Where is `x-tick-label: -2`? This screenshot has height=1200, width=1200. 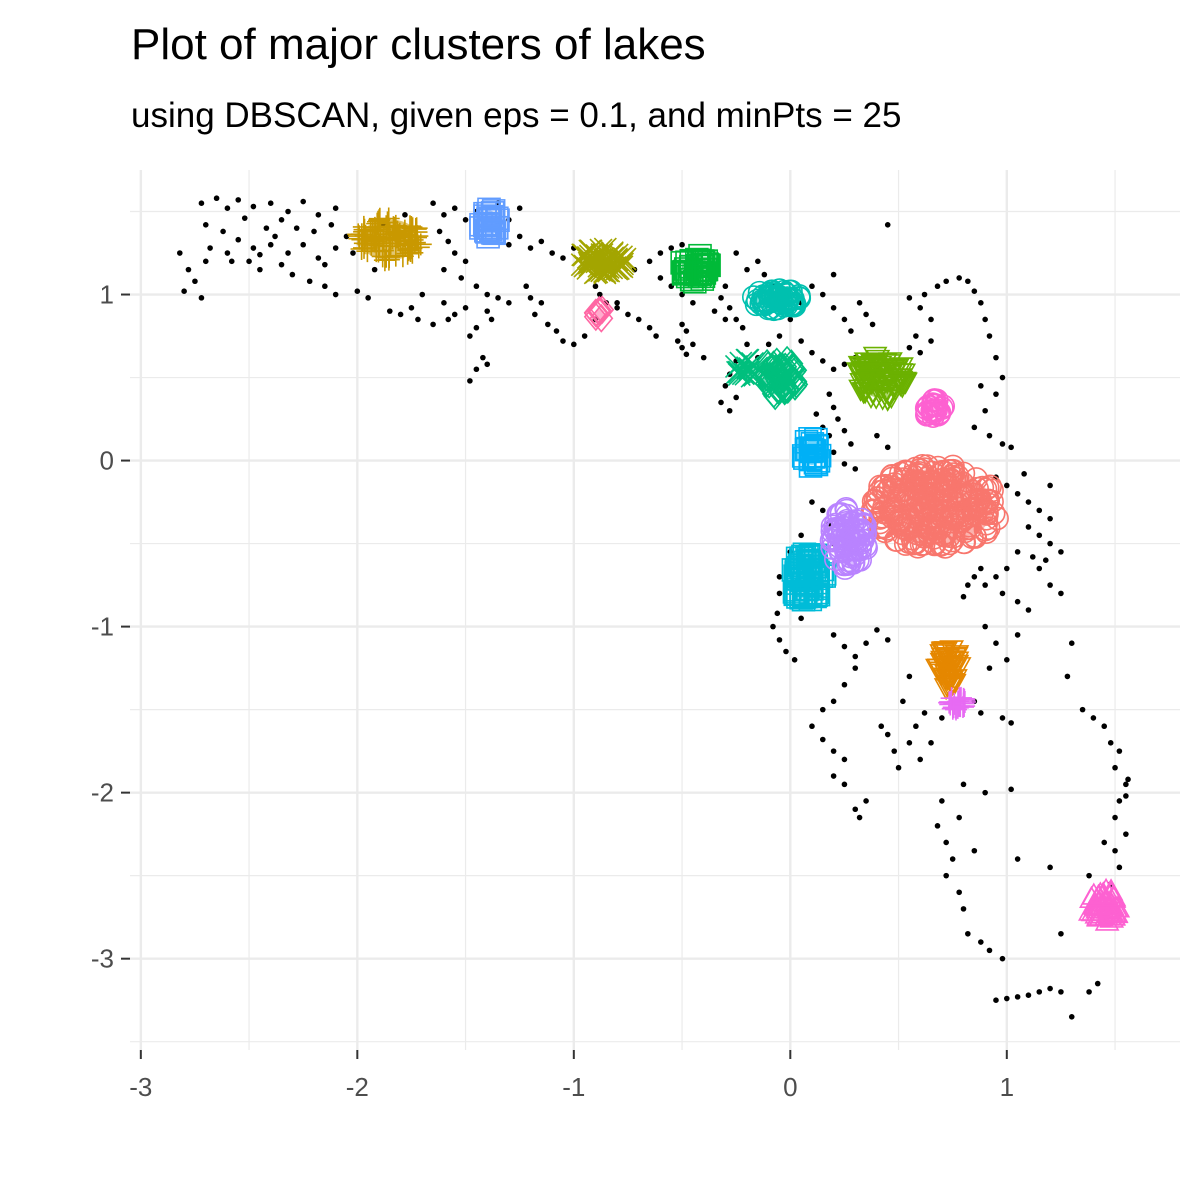
x-tick-label: -2 is located at coordinates (357, 1087).